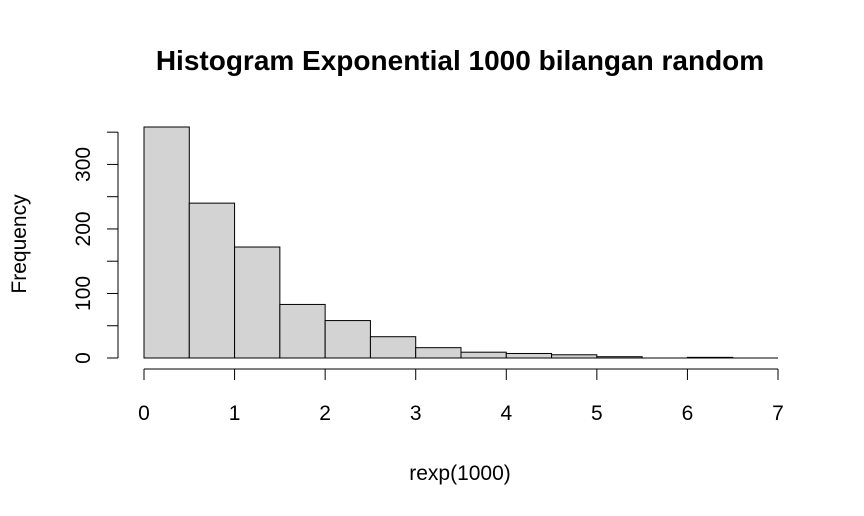 This screenshot has height=516, width=864. Describe the element at coordinates (83, 164) in the screenshot. I see `y-tick-label: 300` at that location.